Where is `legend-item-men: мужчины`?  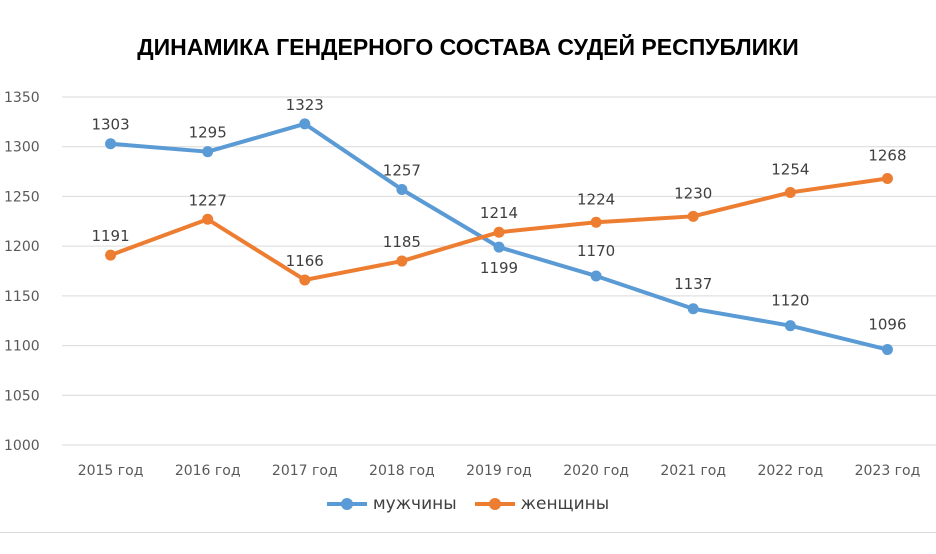
legend-item-men: мужчины is located at coordinates (391, 504).